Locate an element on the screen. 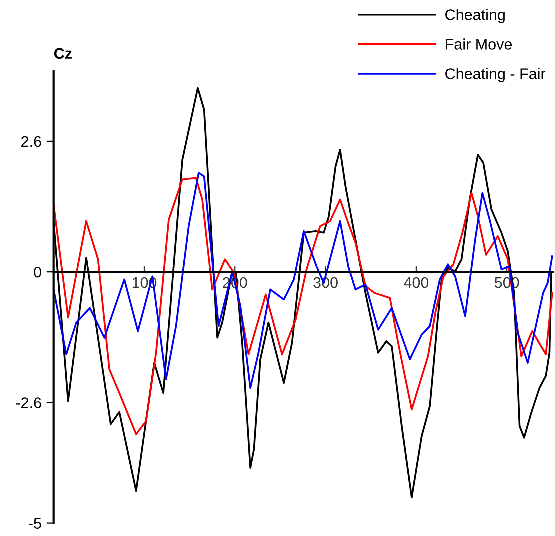  y-tick-label: 0 is located at coordinates (38, 272).